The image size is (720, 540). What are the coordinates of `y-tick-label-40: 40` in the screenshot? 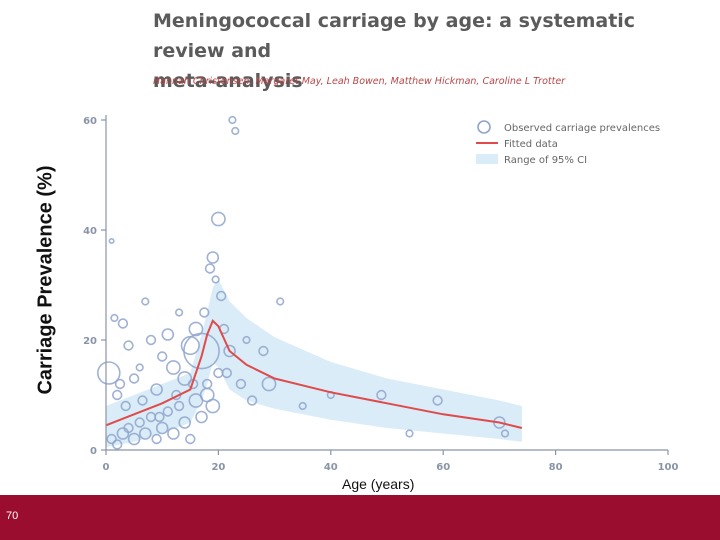 It's located at (90, 231).